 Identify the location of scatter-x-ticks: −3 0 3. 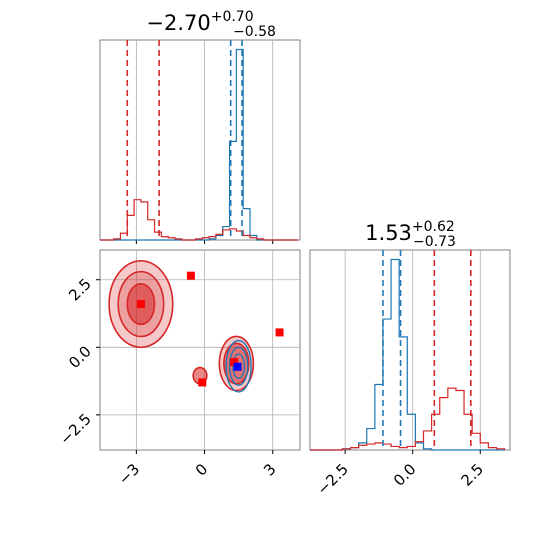
(197, 469).